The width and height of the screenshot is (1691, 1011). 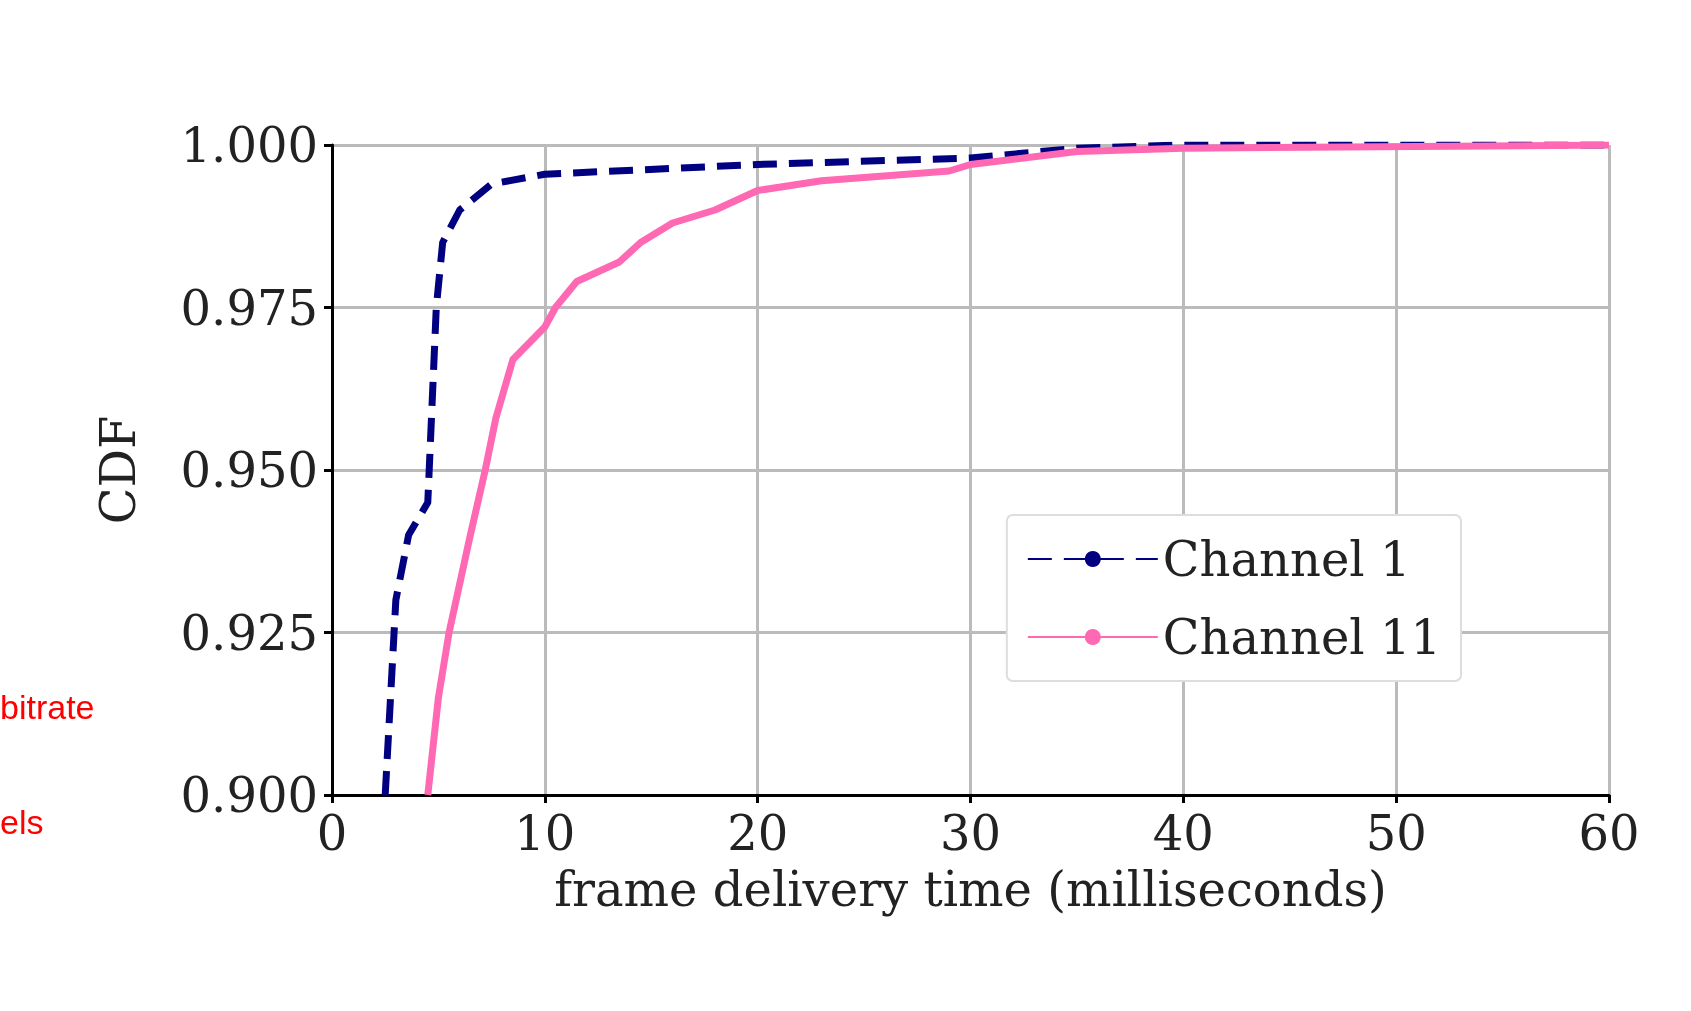 I want to click on x-axis-title: frame delivery time (milliseconds), so click(x=970, y=889).